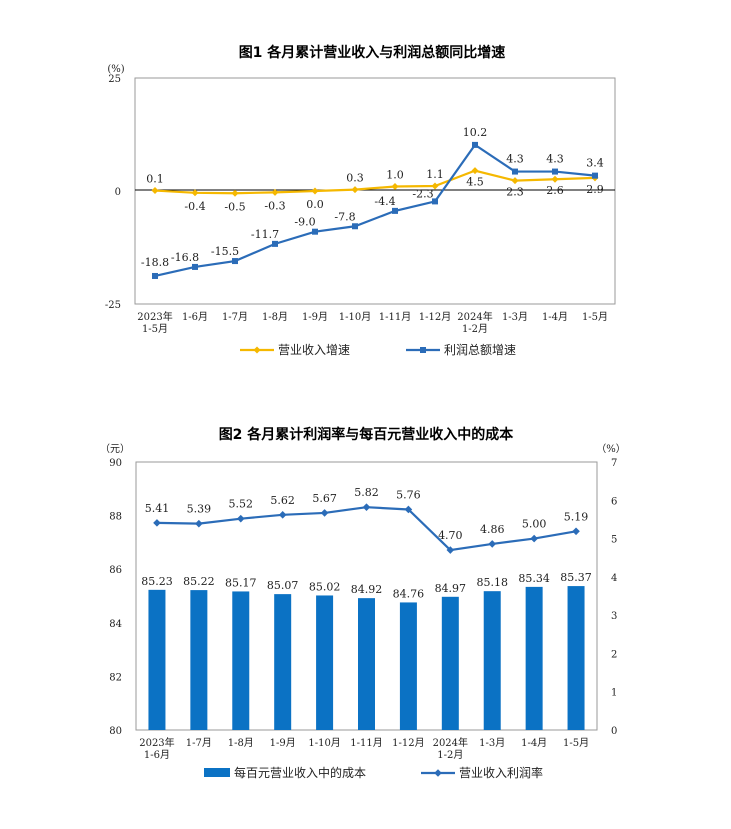 This screenshot has width=731, height=829. Describe the element at coordinates (241, 504) in the screenshot. I see `data-label: 5.52` at that location.